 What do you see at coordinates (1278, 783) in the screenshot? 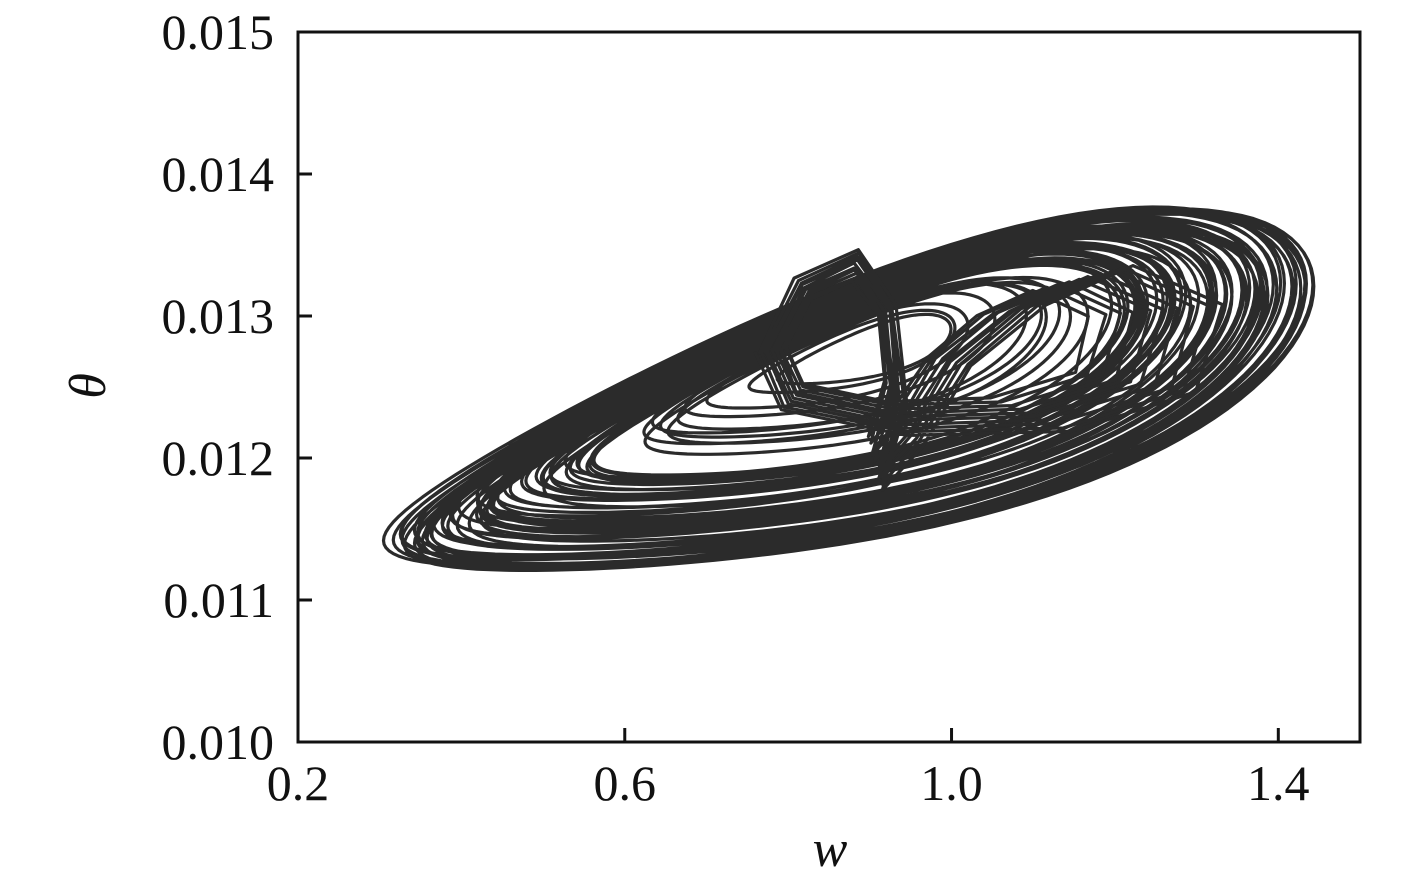
I see `x-tick-label: 1.4` at bounding box center [1278, 783].